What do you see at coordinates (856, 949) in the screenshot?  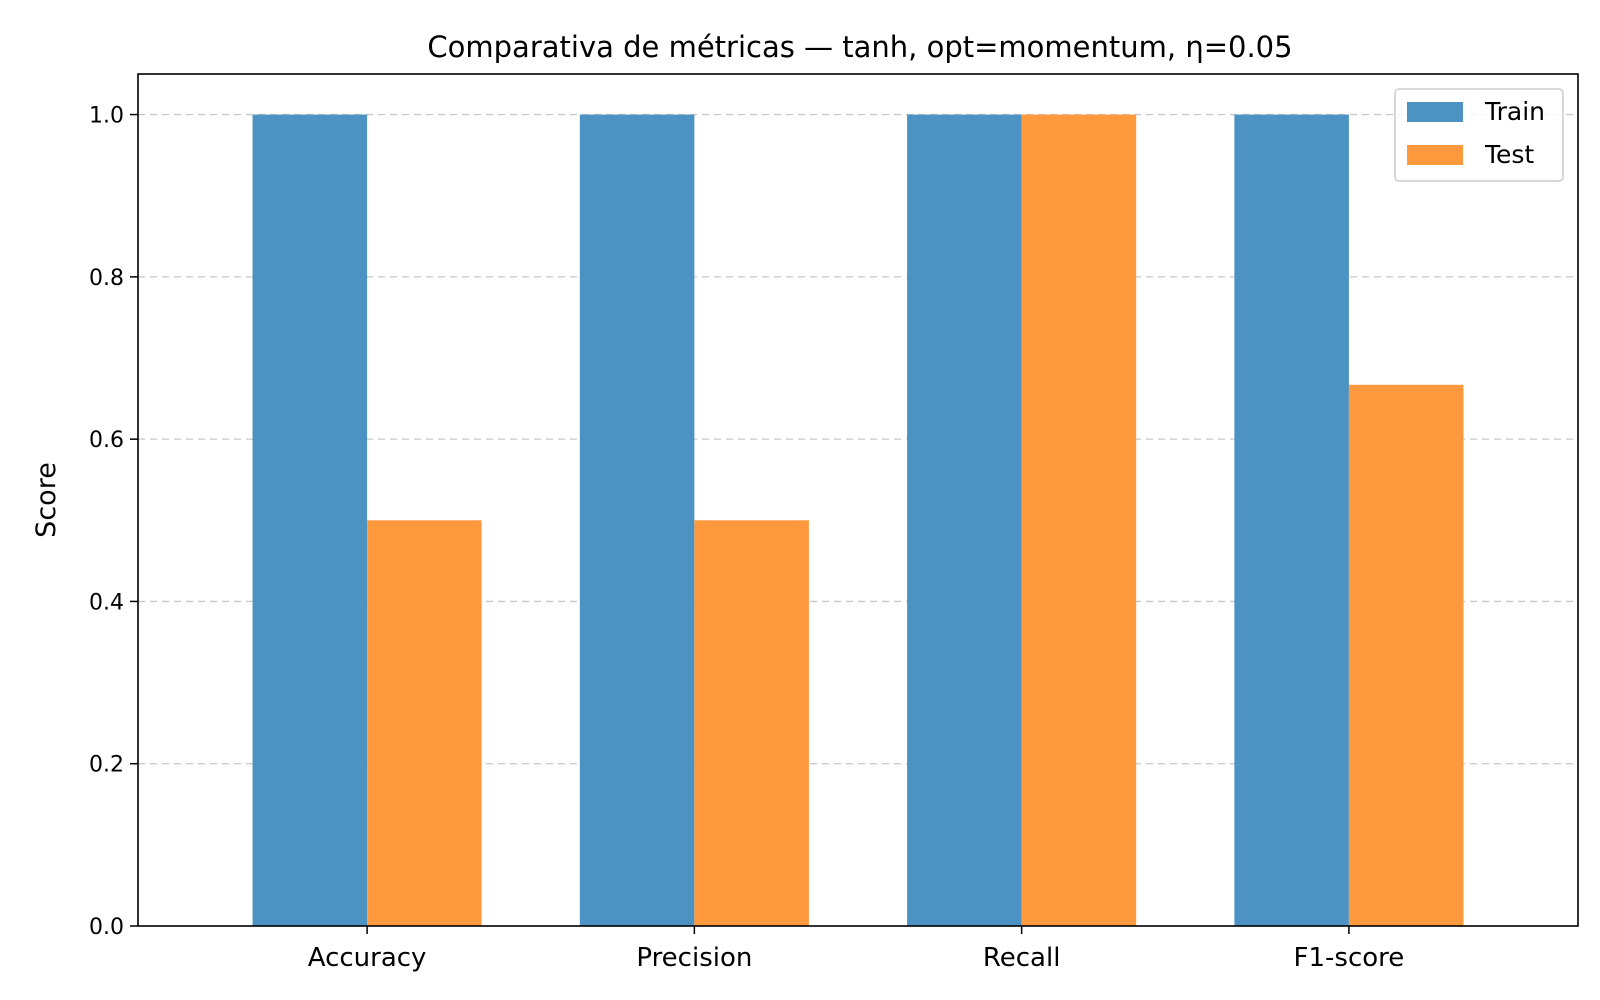 I see `x-axis-ticks: Accuracy Precision Recall F1-score` at bounding box center [856, 949].